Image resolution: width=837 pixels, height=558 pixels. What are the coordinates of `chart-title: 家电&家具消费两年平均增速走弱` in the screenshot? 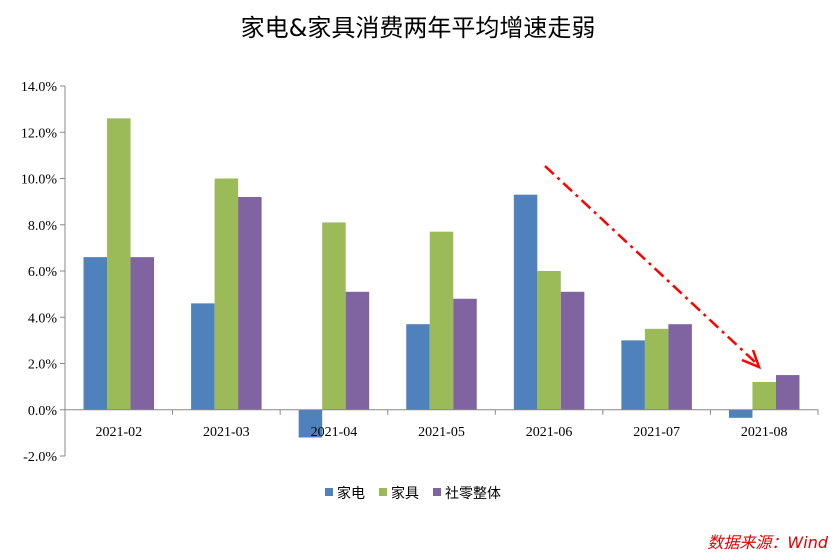 It's located at (418, 28).